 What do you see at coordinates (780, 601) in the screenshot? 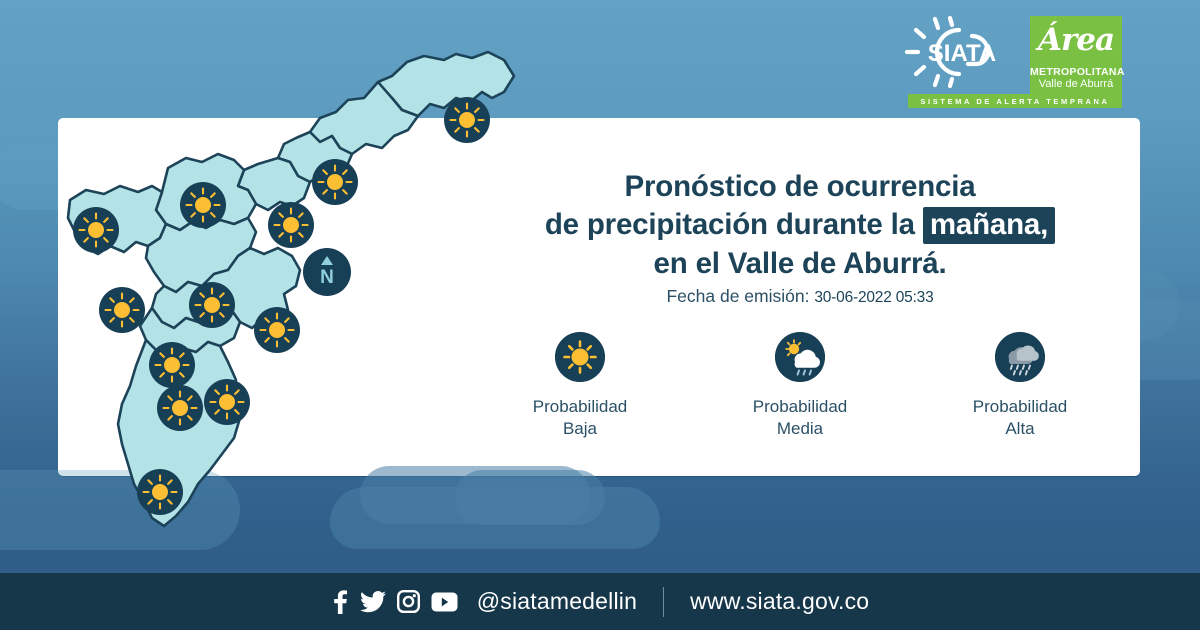
I see `website-url: www.siata.gov.co` at bounding box center [780, 601].